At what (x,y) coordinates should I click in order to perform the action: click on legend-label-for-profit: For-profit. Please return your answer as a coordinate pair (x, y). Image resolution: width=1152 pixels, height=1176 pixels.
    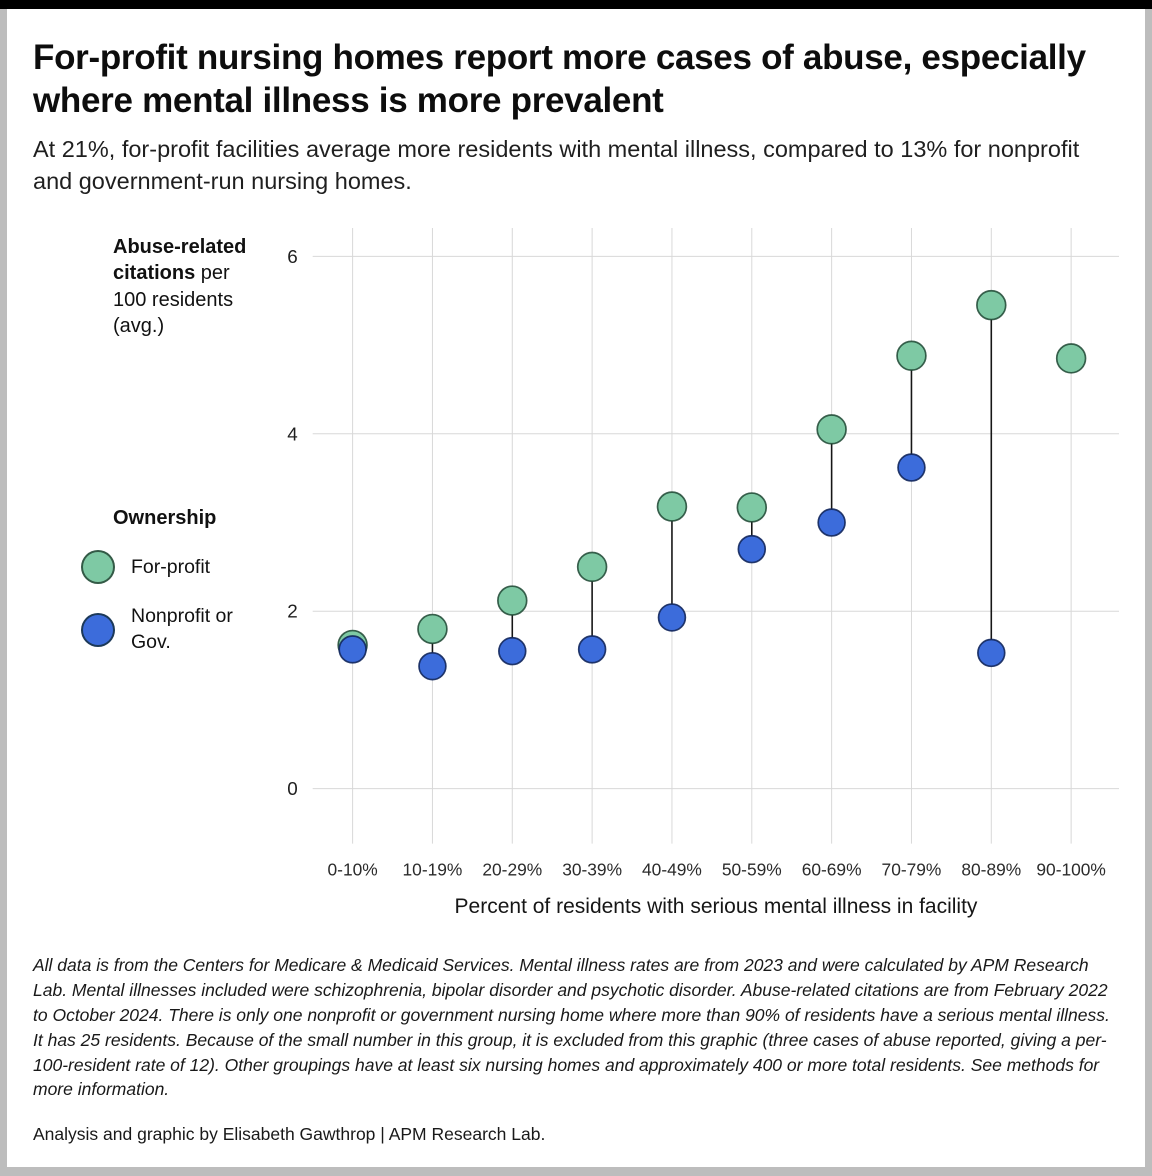
    Looking at the image, I should click on (171, 566).